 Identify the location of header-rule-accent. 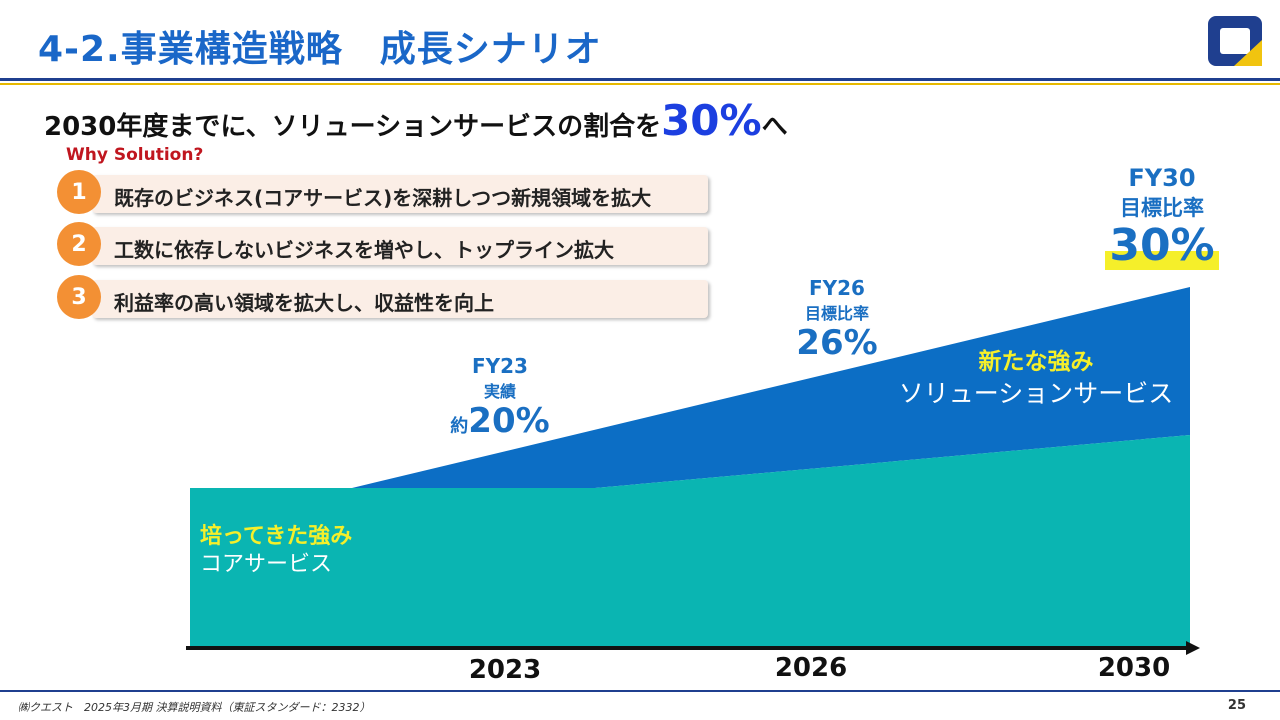
(640, 84).